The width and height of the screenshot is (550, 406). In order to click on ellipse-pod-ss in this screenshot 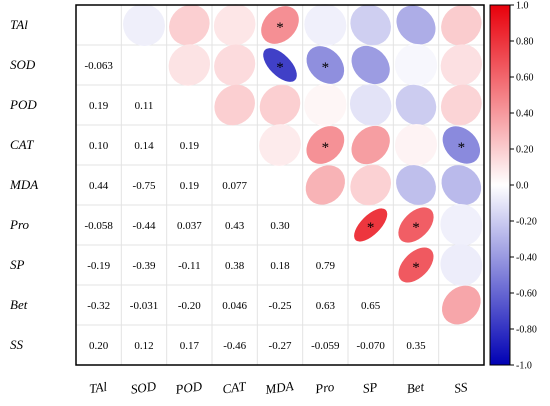, I will do `click(461, 105)`.